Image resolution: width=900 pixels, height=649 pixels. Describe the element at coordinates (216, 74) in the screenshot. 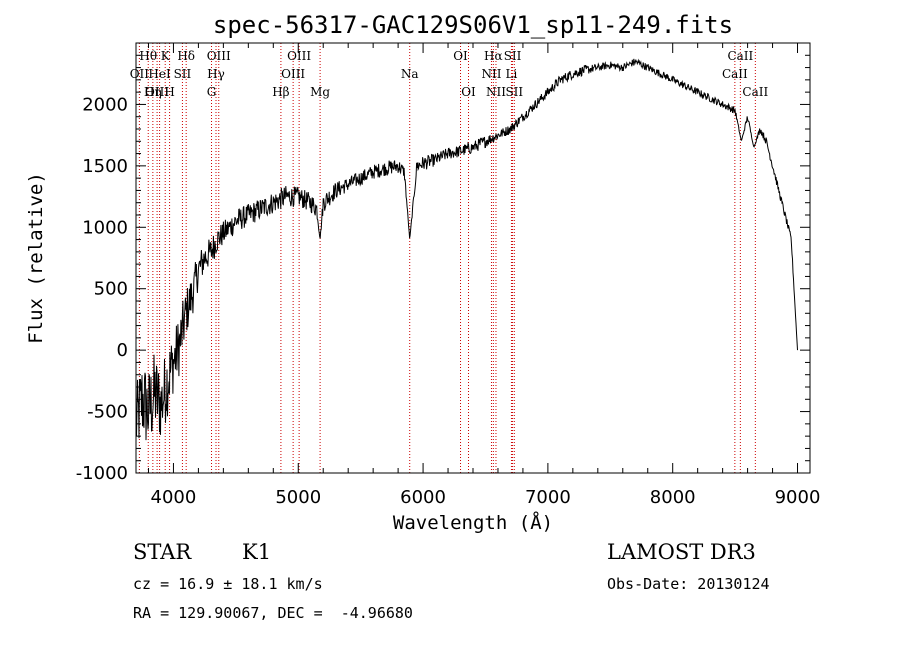

I see `line-label: Hγ` at that location.